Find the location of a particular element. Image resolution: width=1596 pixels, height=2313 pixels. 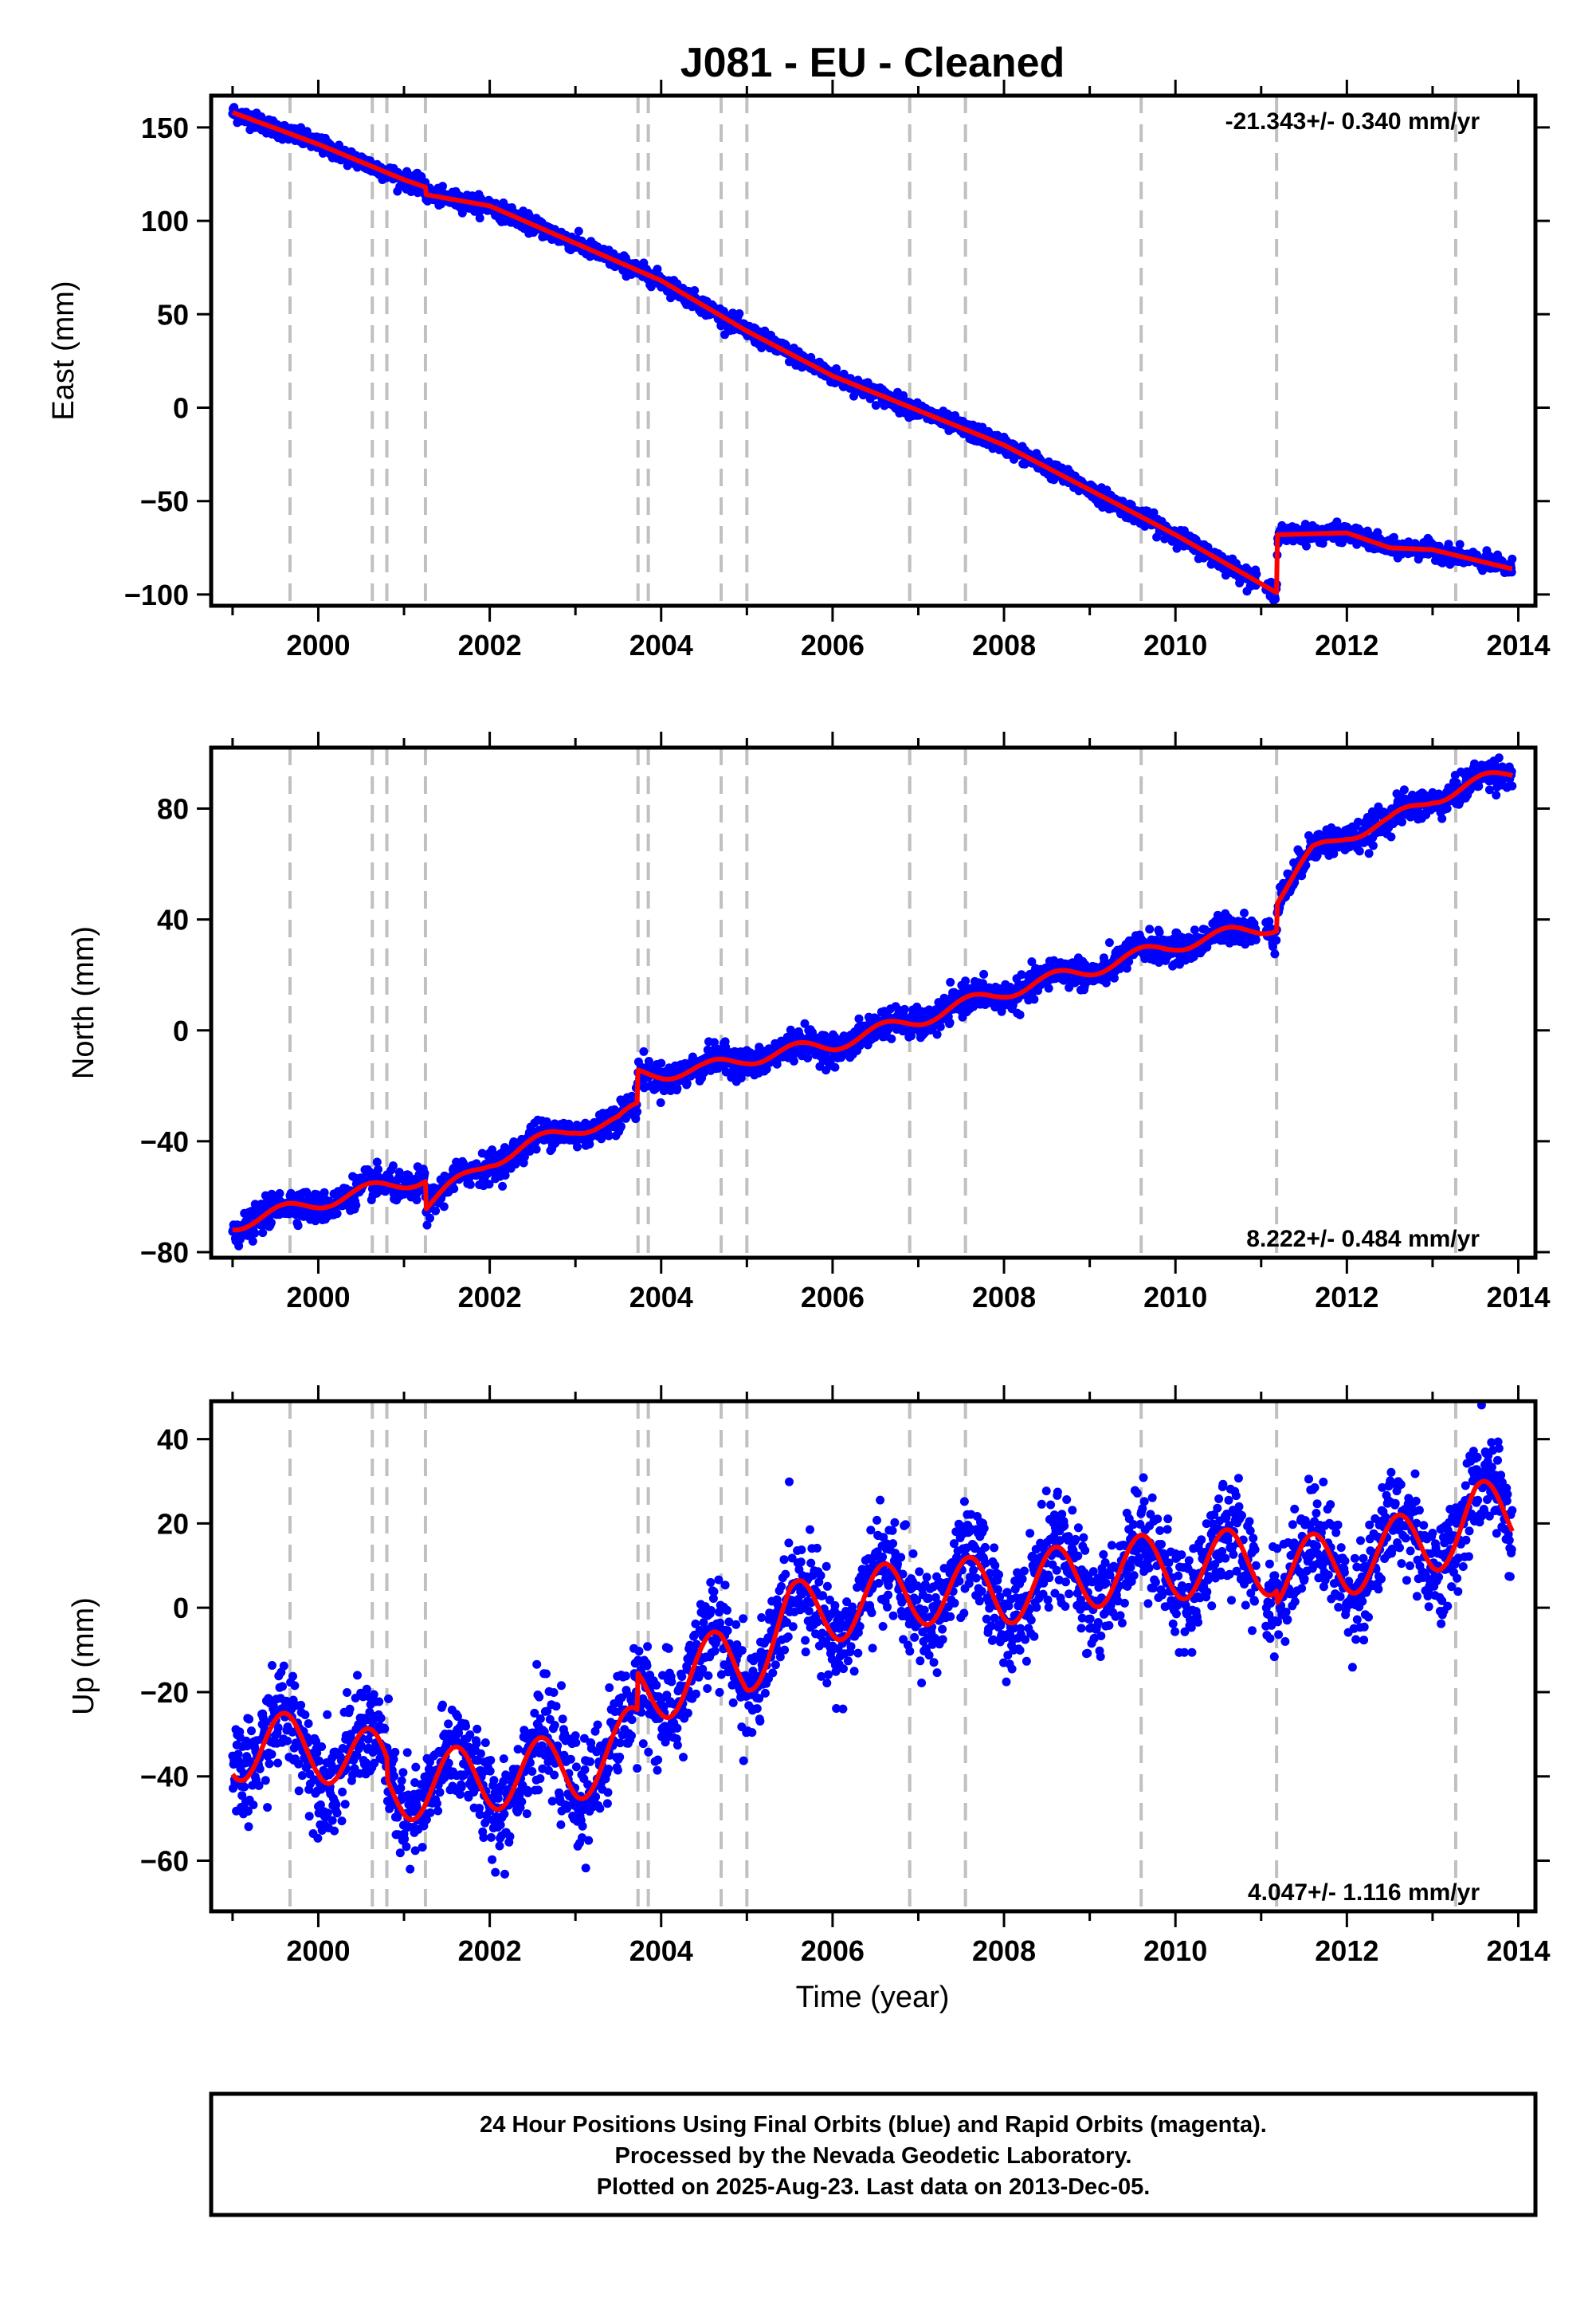

east-x-tick-label: 2010 is located at coordinates (1175, 646).